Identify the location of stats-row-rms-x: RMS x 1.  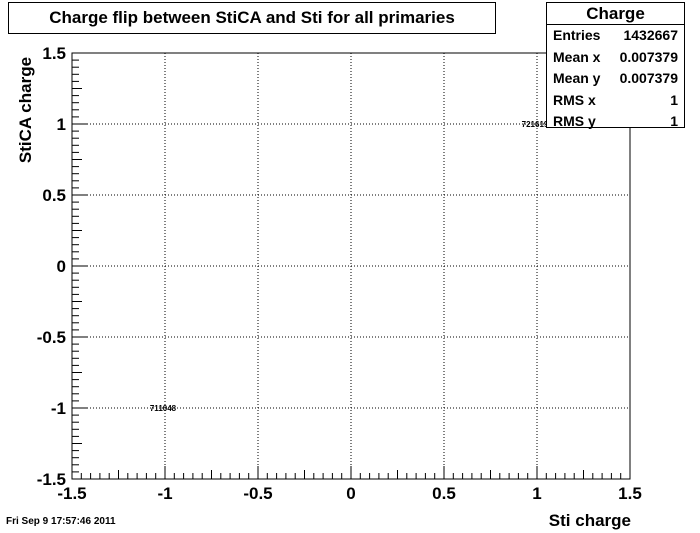
(615, 101).